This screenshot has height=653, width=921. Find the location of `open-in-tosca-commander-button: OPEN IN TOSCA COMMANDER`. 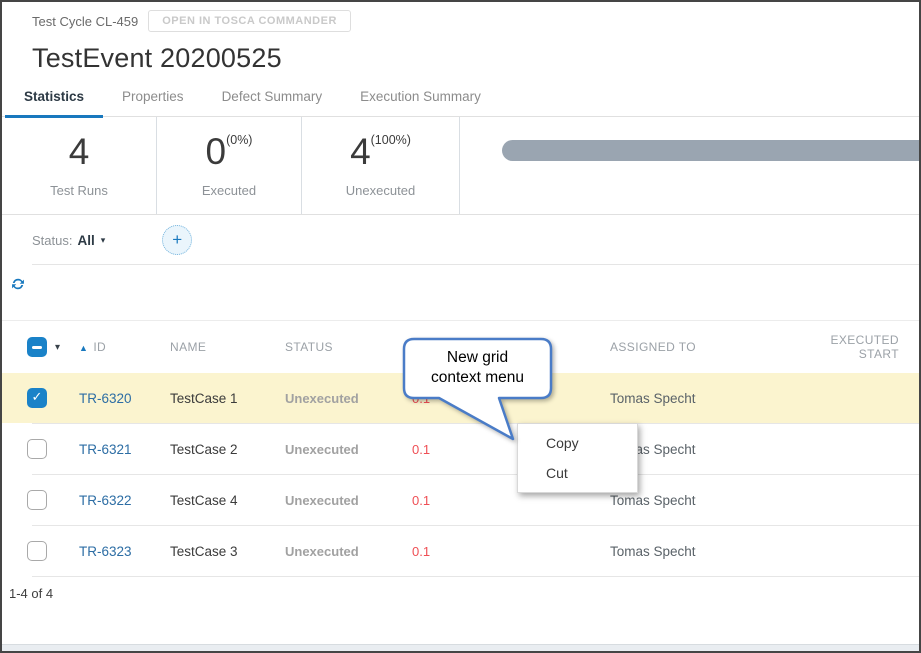

open-in-tosca-commander-button: OPEN IN TOSCA COMMANDER is located at coordinates (249, 21).